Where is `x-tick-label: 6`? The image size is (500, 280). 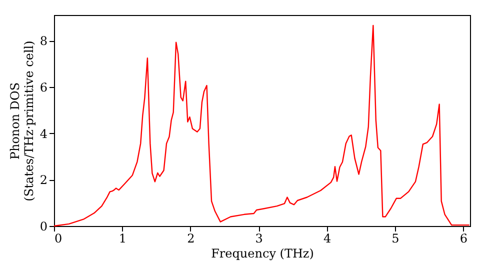
x-tick-label: 6 is located at coordinates (464, 239).